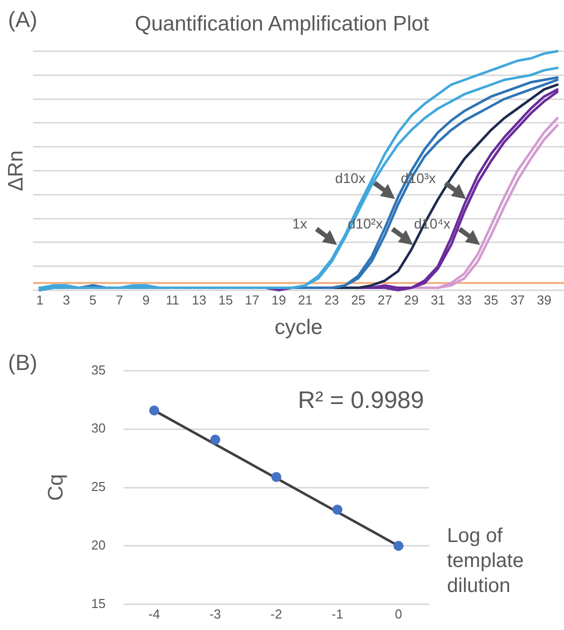 This screenshot has height=630, width=564. What do you see at coordinates (23, 363) in the screenshot?
I see `text: (B)` at bounding box center [23, 363].